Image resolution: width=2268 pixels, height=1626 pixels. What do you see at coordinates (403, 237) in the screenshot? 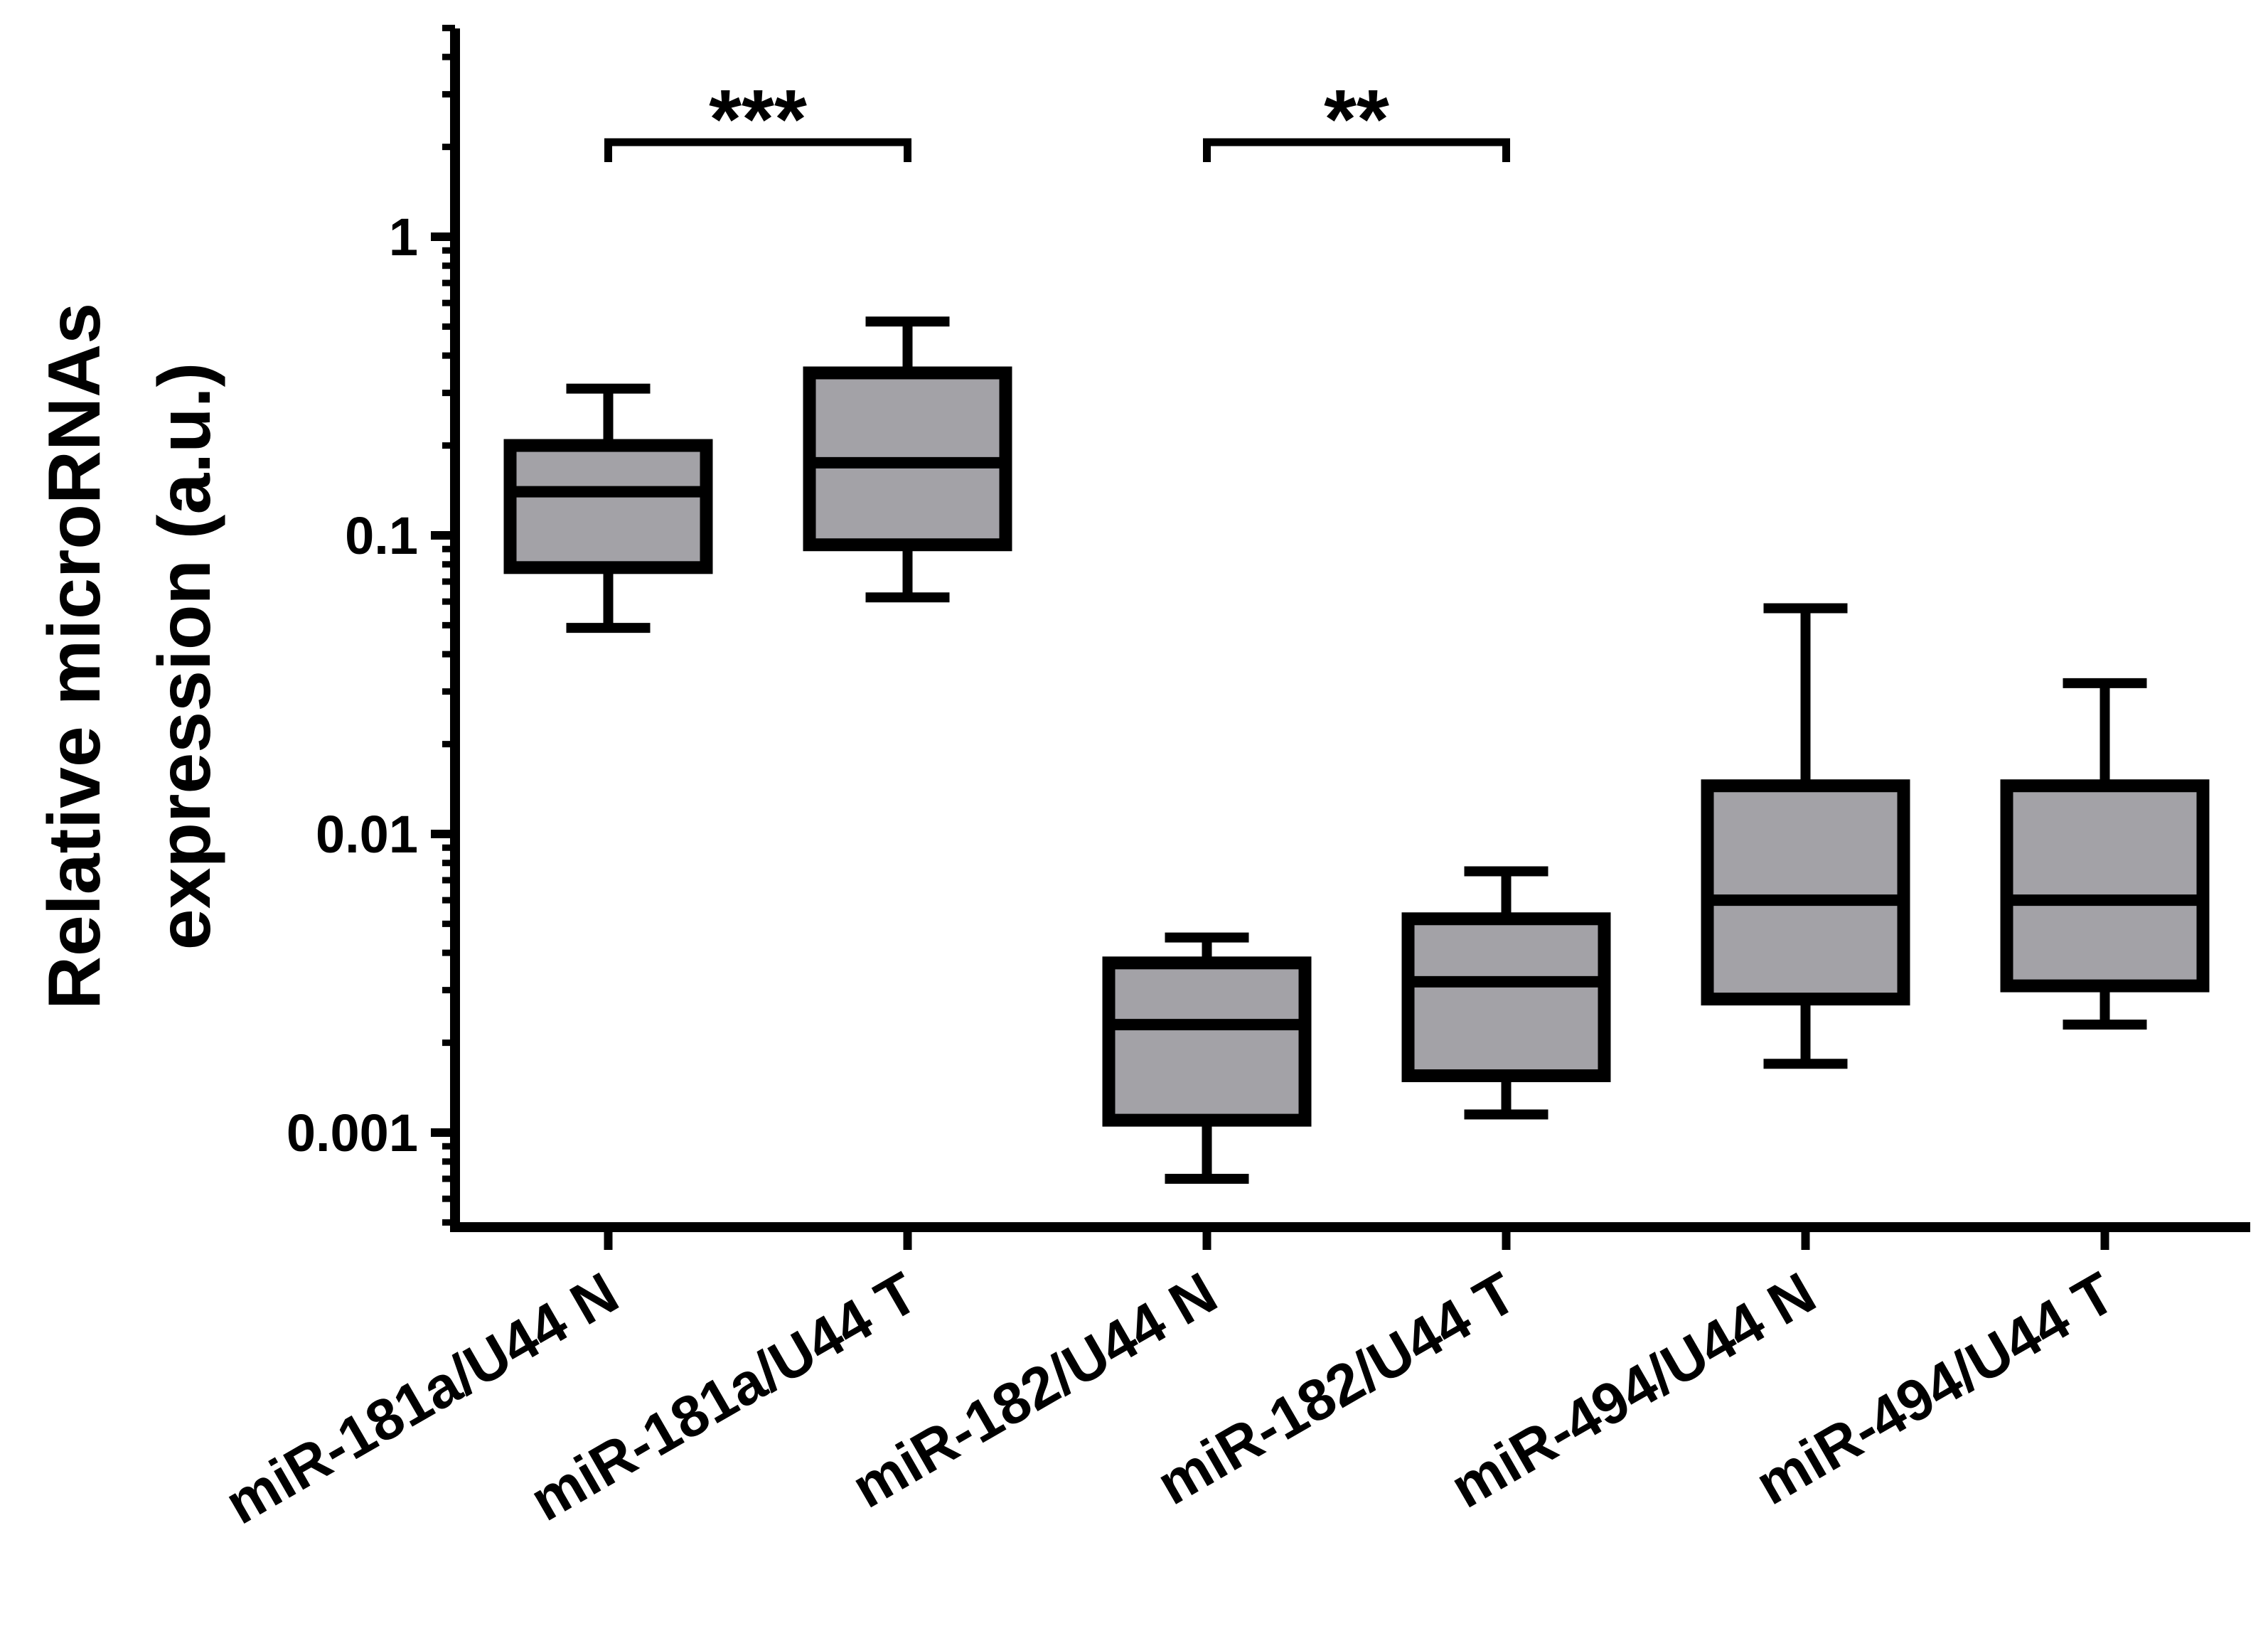
I see `y-tick-label: 1` at bounding box center [403, 237].